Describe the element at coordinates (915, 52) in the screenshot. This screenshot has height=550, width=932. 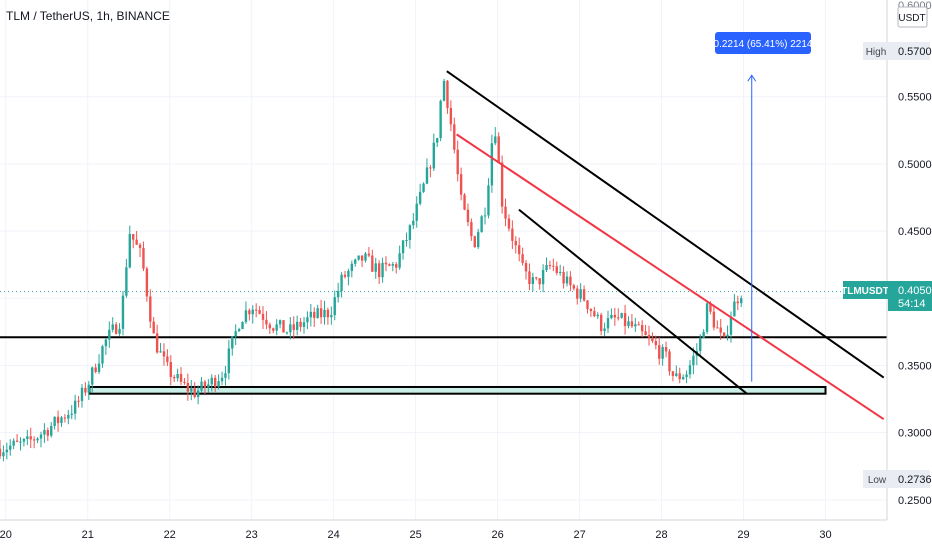
I see `high-value: 0.5700` at that location.